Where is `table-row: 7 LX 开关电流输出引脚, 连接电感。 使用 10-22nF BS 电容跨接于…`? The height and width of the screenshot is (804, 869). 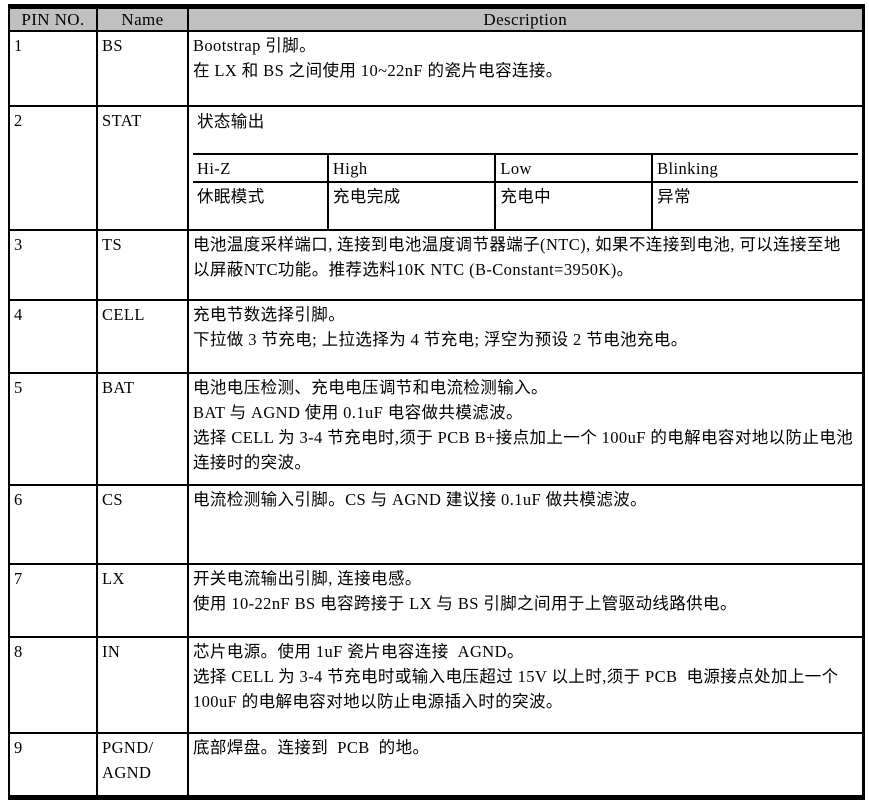
table-row: 7 LX 开关电流输出引脚, 连接电感。 使用 10-22nF BS 电容跨接于… is located at coordinates (436, 600).